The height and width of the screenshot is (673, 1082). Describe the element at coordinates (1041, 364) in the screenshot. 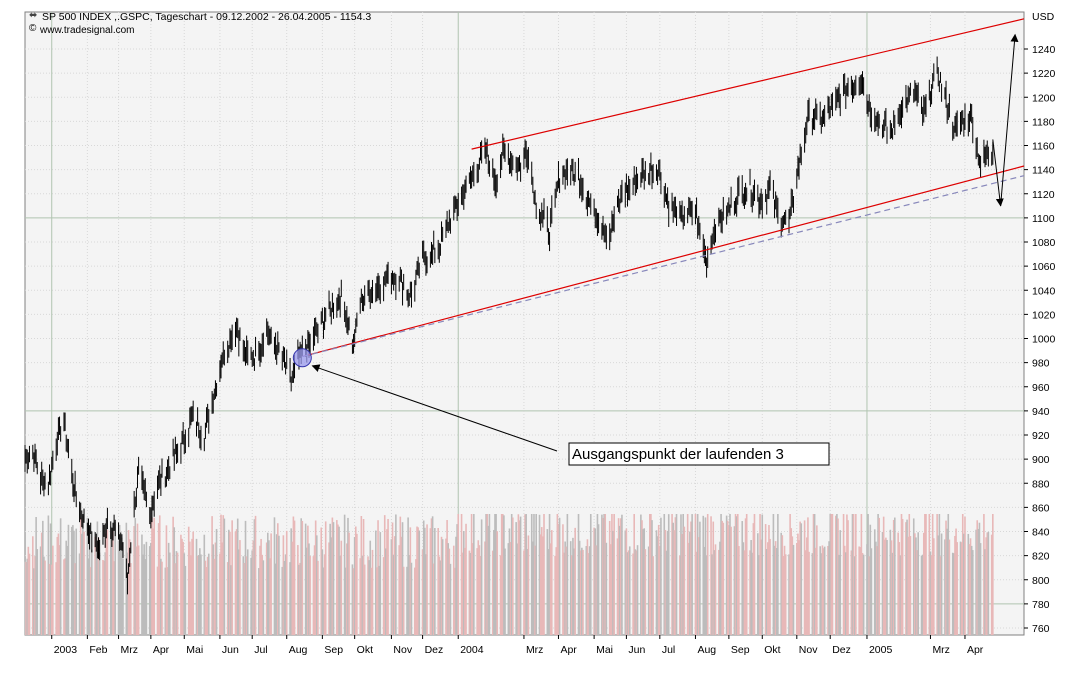

I see `y-tick-label: 980` at that location.